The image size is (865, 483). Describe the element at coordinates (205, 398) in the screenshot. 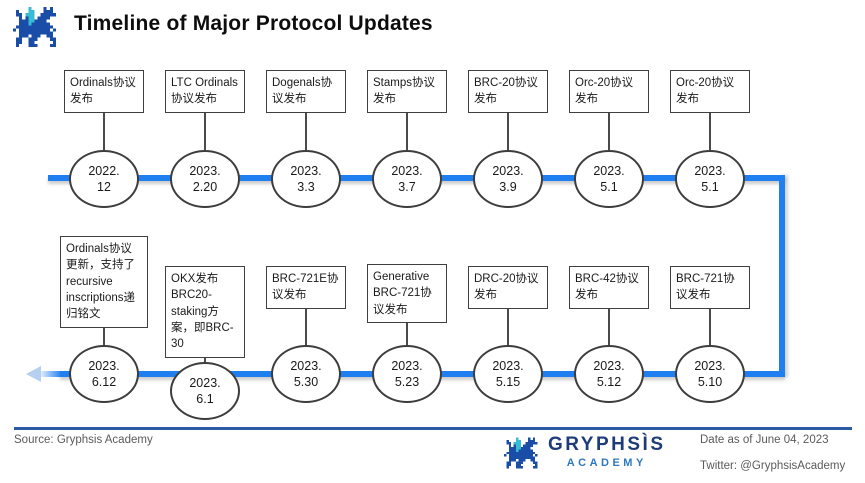

I see `event-date-day: 6.1` at that location.